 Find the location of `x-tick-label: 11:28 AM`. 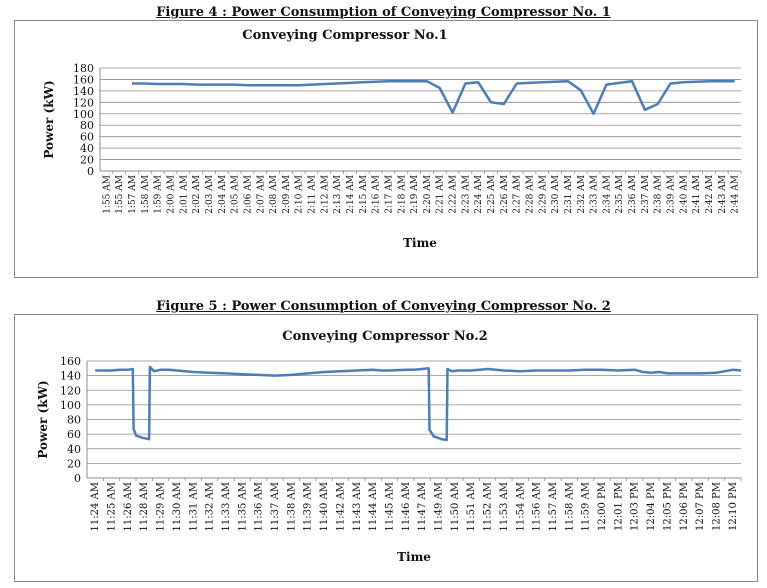

x-tick-label: 11:28 AM is located at coordinates (144, 506).